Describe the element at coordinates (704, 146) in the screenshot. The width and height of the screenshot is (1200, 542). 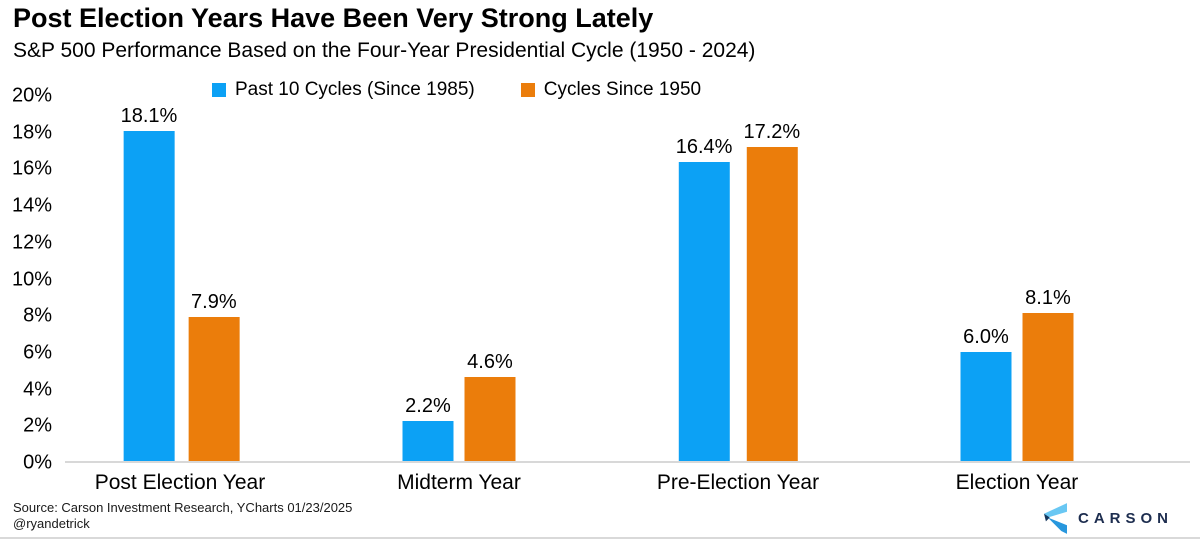
I see `bar-value-label: 16.4%` at that location.